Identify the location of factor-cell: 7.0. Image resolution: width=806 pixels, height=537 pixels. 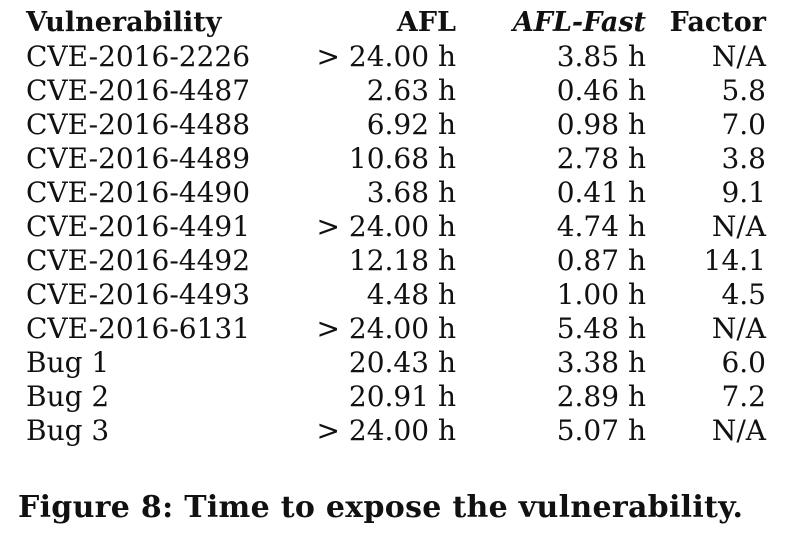
(743, 124).